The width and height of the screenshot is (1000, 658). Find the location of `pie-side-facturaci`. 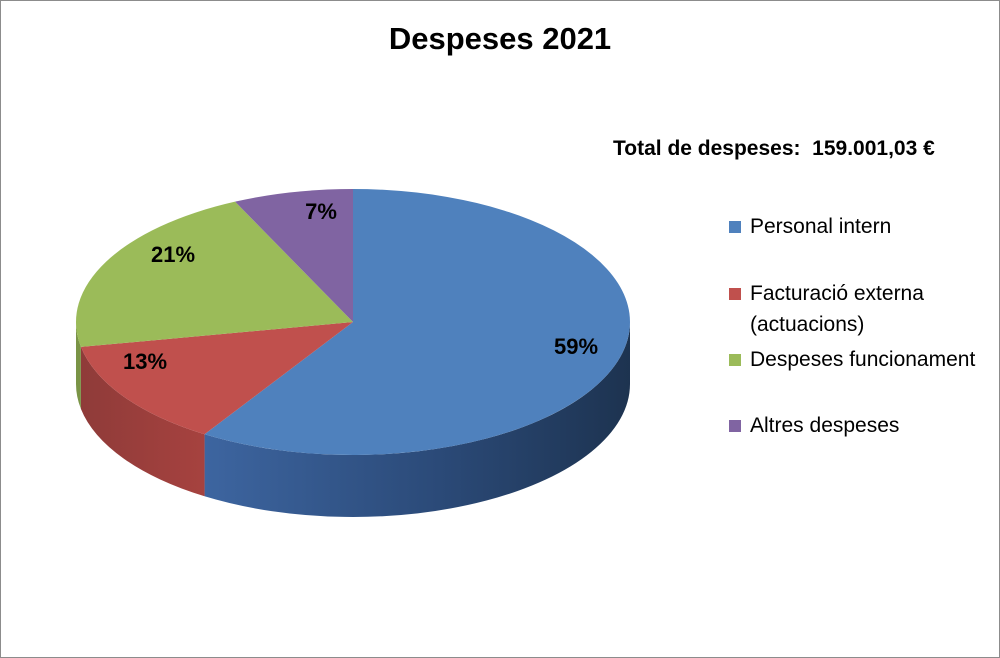

pie-side-facturaci is located at coordinates (142, 421).